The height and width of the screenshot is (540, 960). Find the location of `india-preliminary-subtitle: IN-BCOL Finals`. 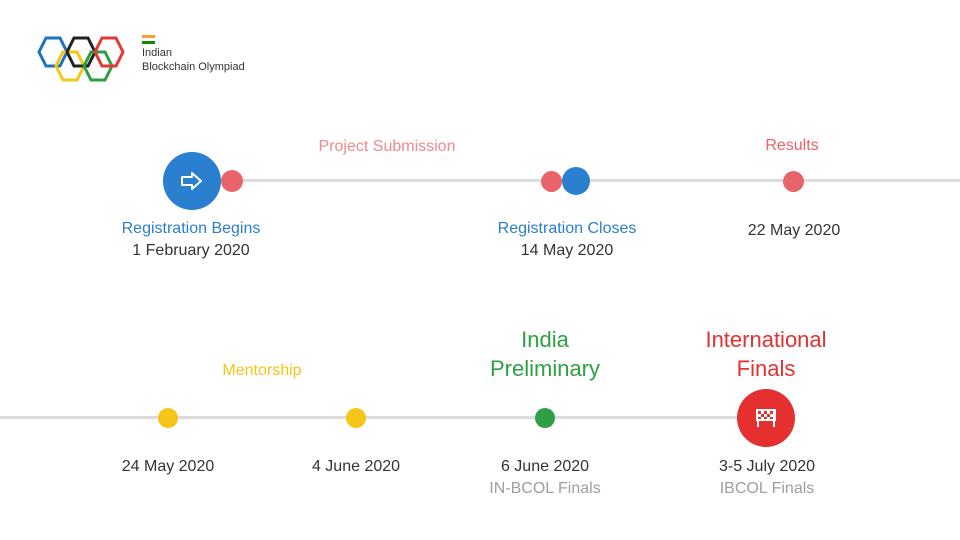

india-preliminary-subtitle: IN-BCOL Finals is located at coordinates (545, 488).